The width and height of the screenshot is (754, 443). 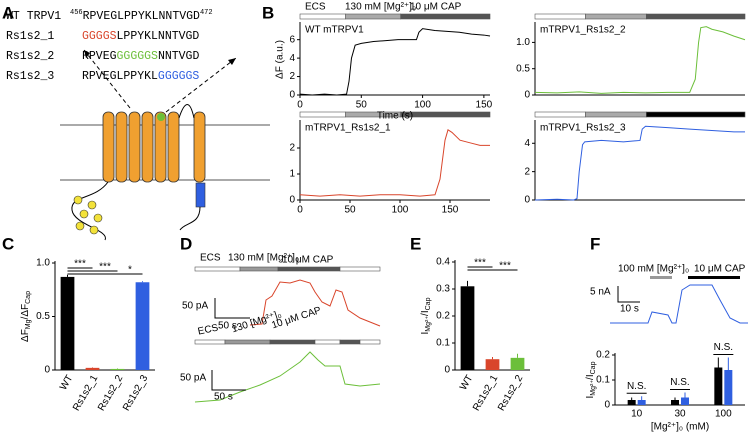 I want to click on stimulus-label: 10 μM CAP, so click(x=720, y=269).